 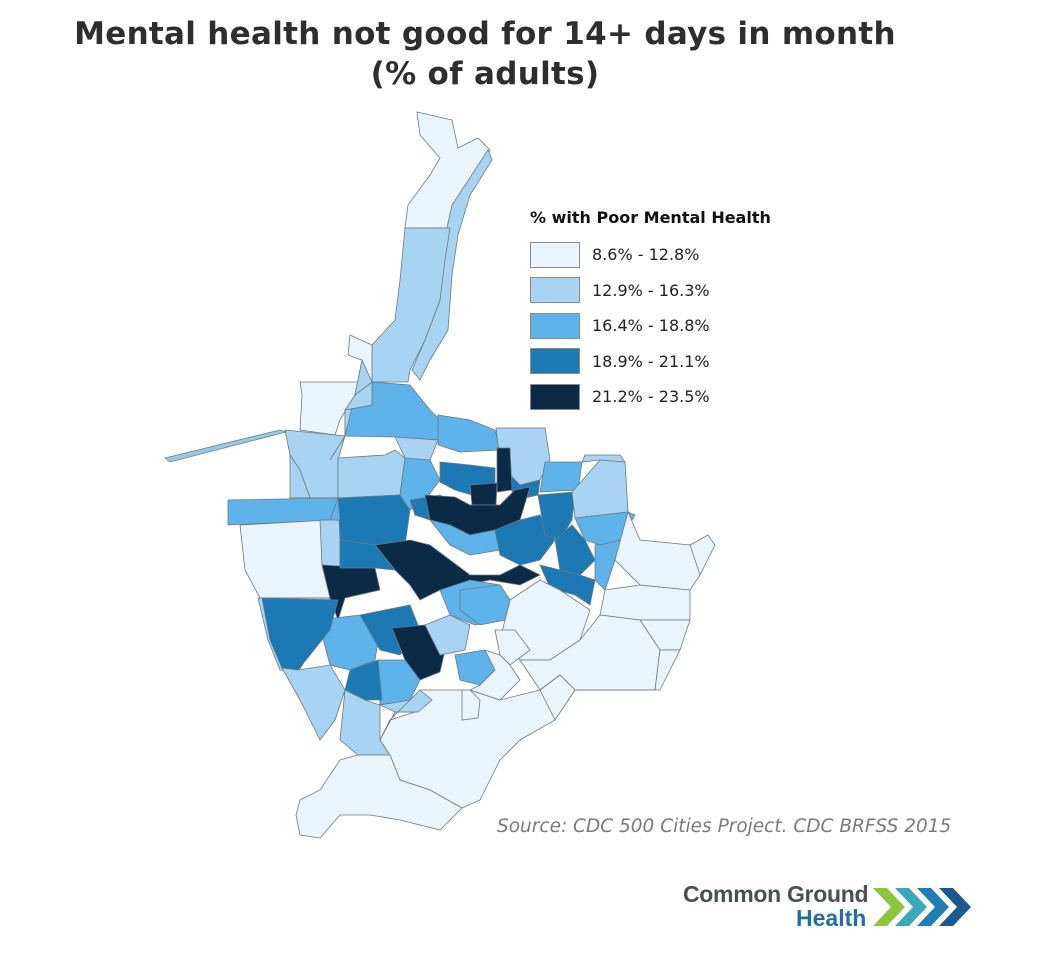 What do you see at coordinates (776, 894) in the screenshot?
I see `logo-line-1: Common Ground` at bounding box center [776, 894].